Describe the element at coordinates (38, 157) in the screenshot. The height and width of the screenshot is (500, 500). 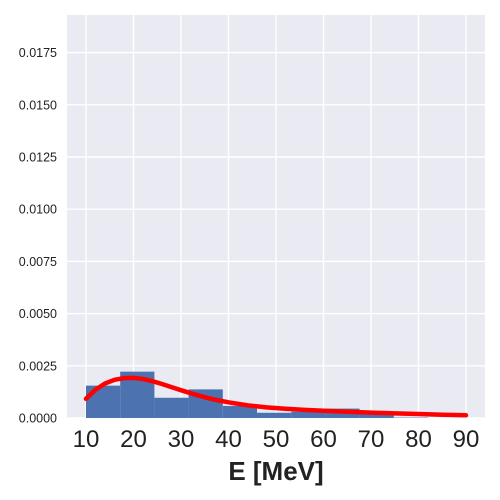
I see `y-tick-label: 0.0125` at that location.